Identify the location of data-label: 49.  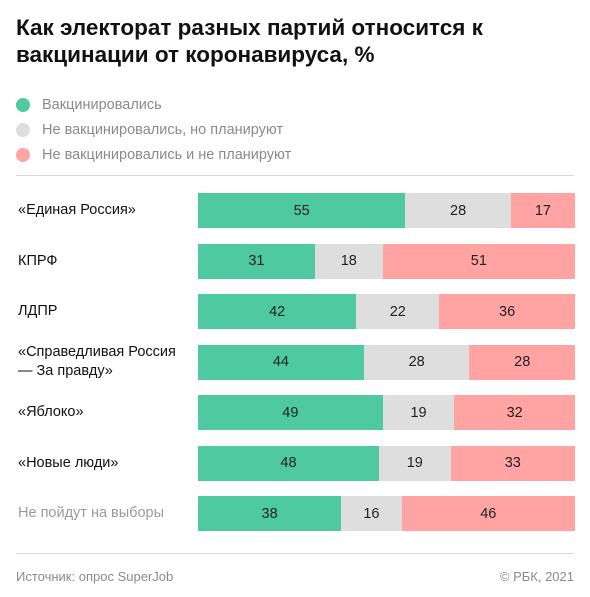
(290, 412).